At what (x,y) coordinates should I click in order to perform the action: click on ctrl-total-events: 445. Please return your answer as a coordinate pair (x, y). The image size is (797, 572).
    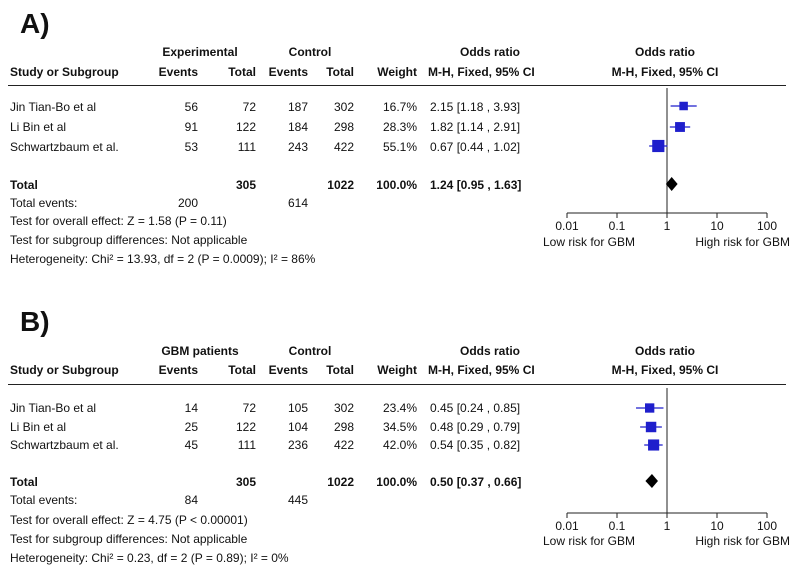
    Looking at the image, I should click on (297, 500).